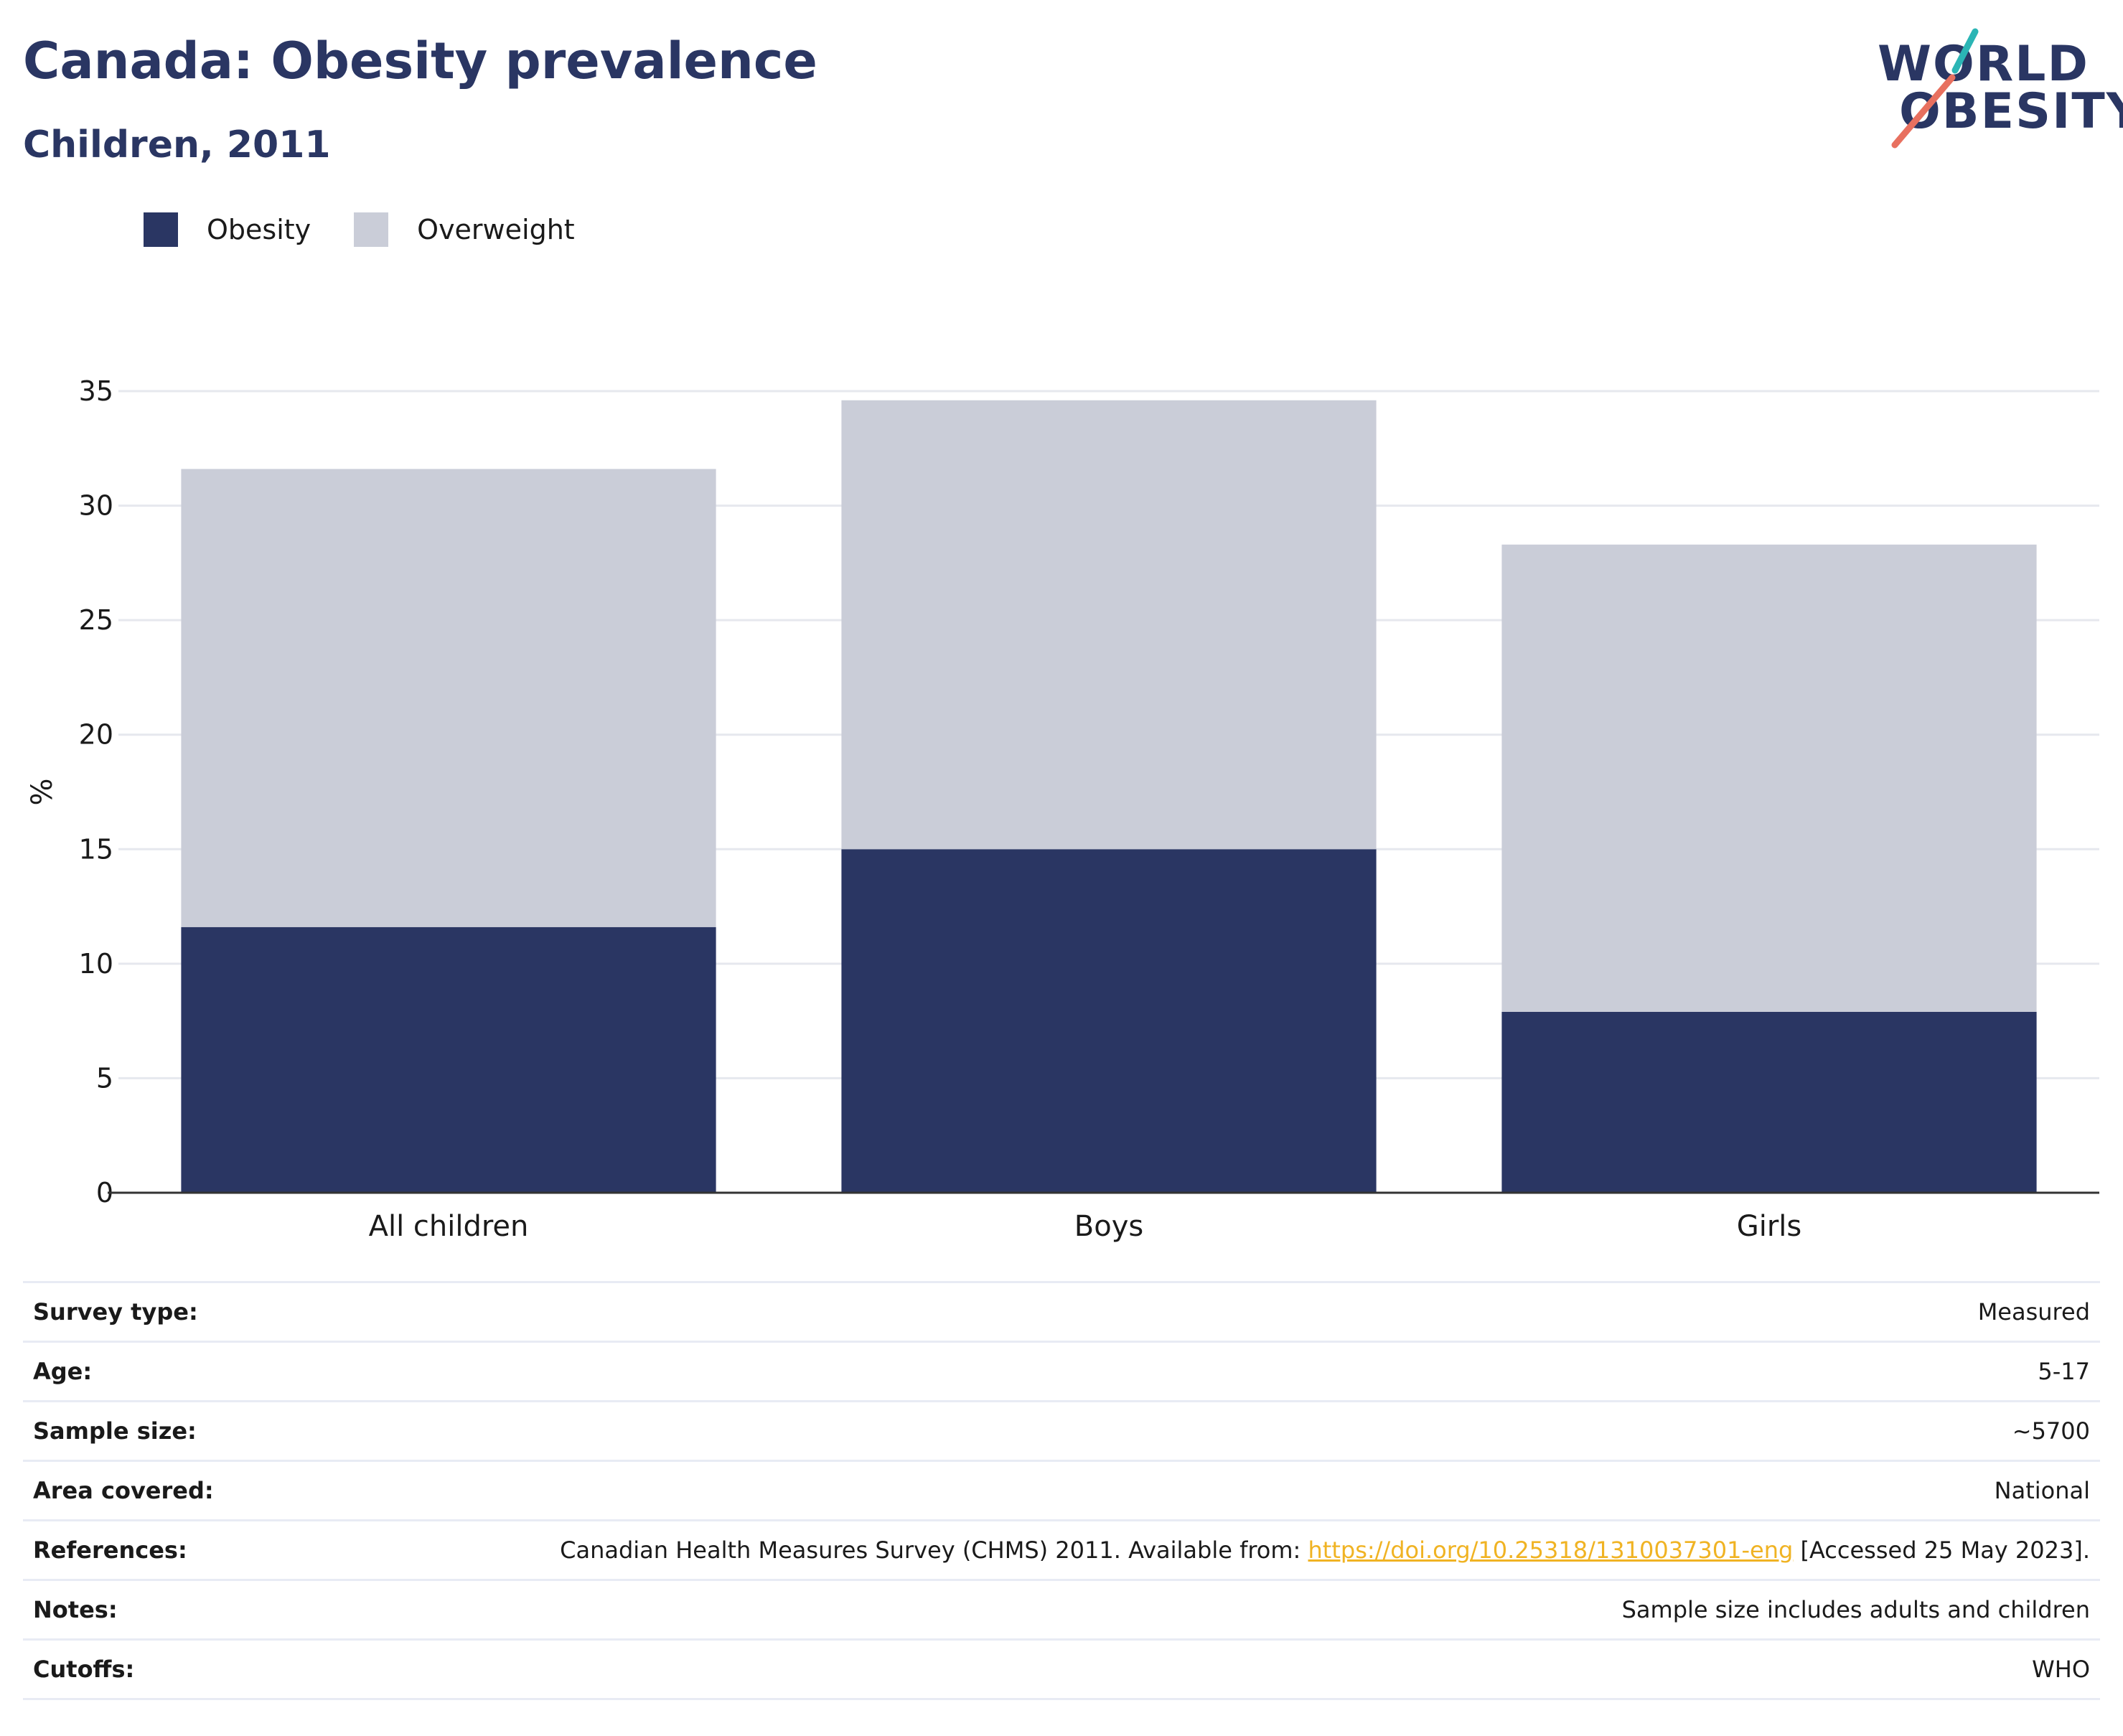 The width and height of the screenshot is (2123, 1736). Describe the element at coordinates (259, 229) in the screenshot. I see `legend-label-obesity: Obesity` at that location.